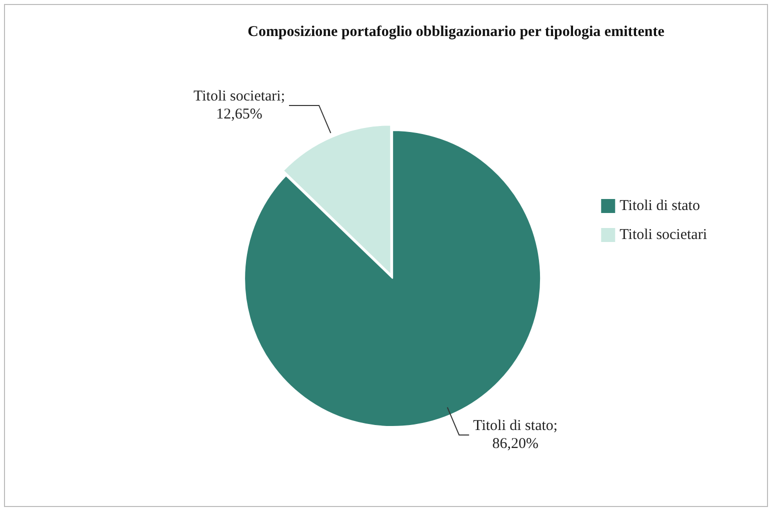 The height and width of the screenshot is (513, 774). I want to click on data-label: Titoli societari; 12,65%, so click(239, 105).